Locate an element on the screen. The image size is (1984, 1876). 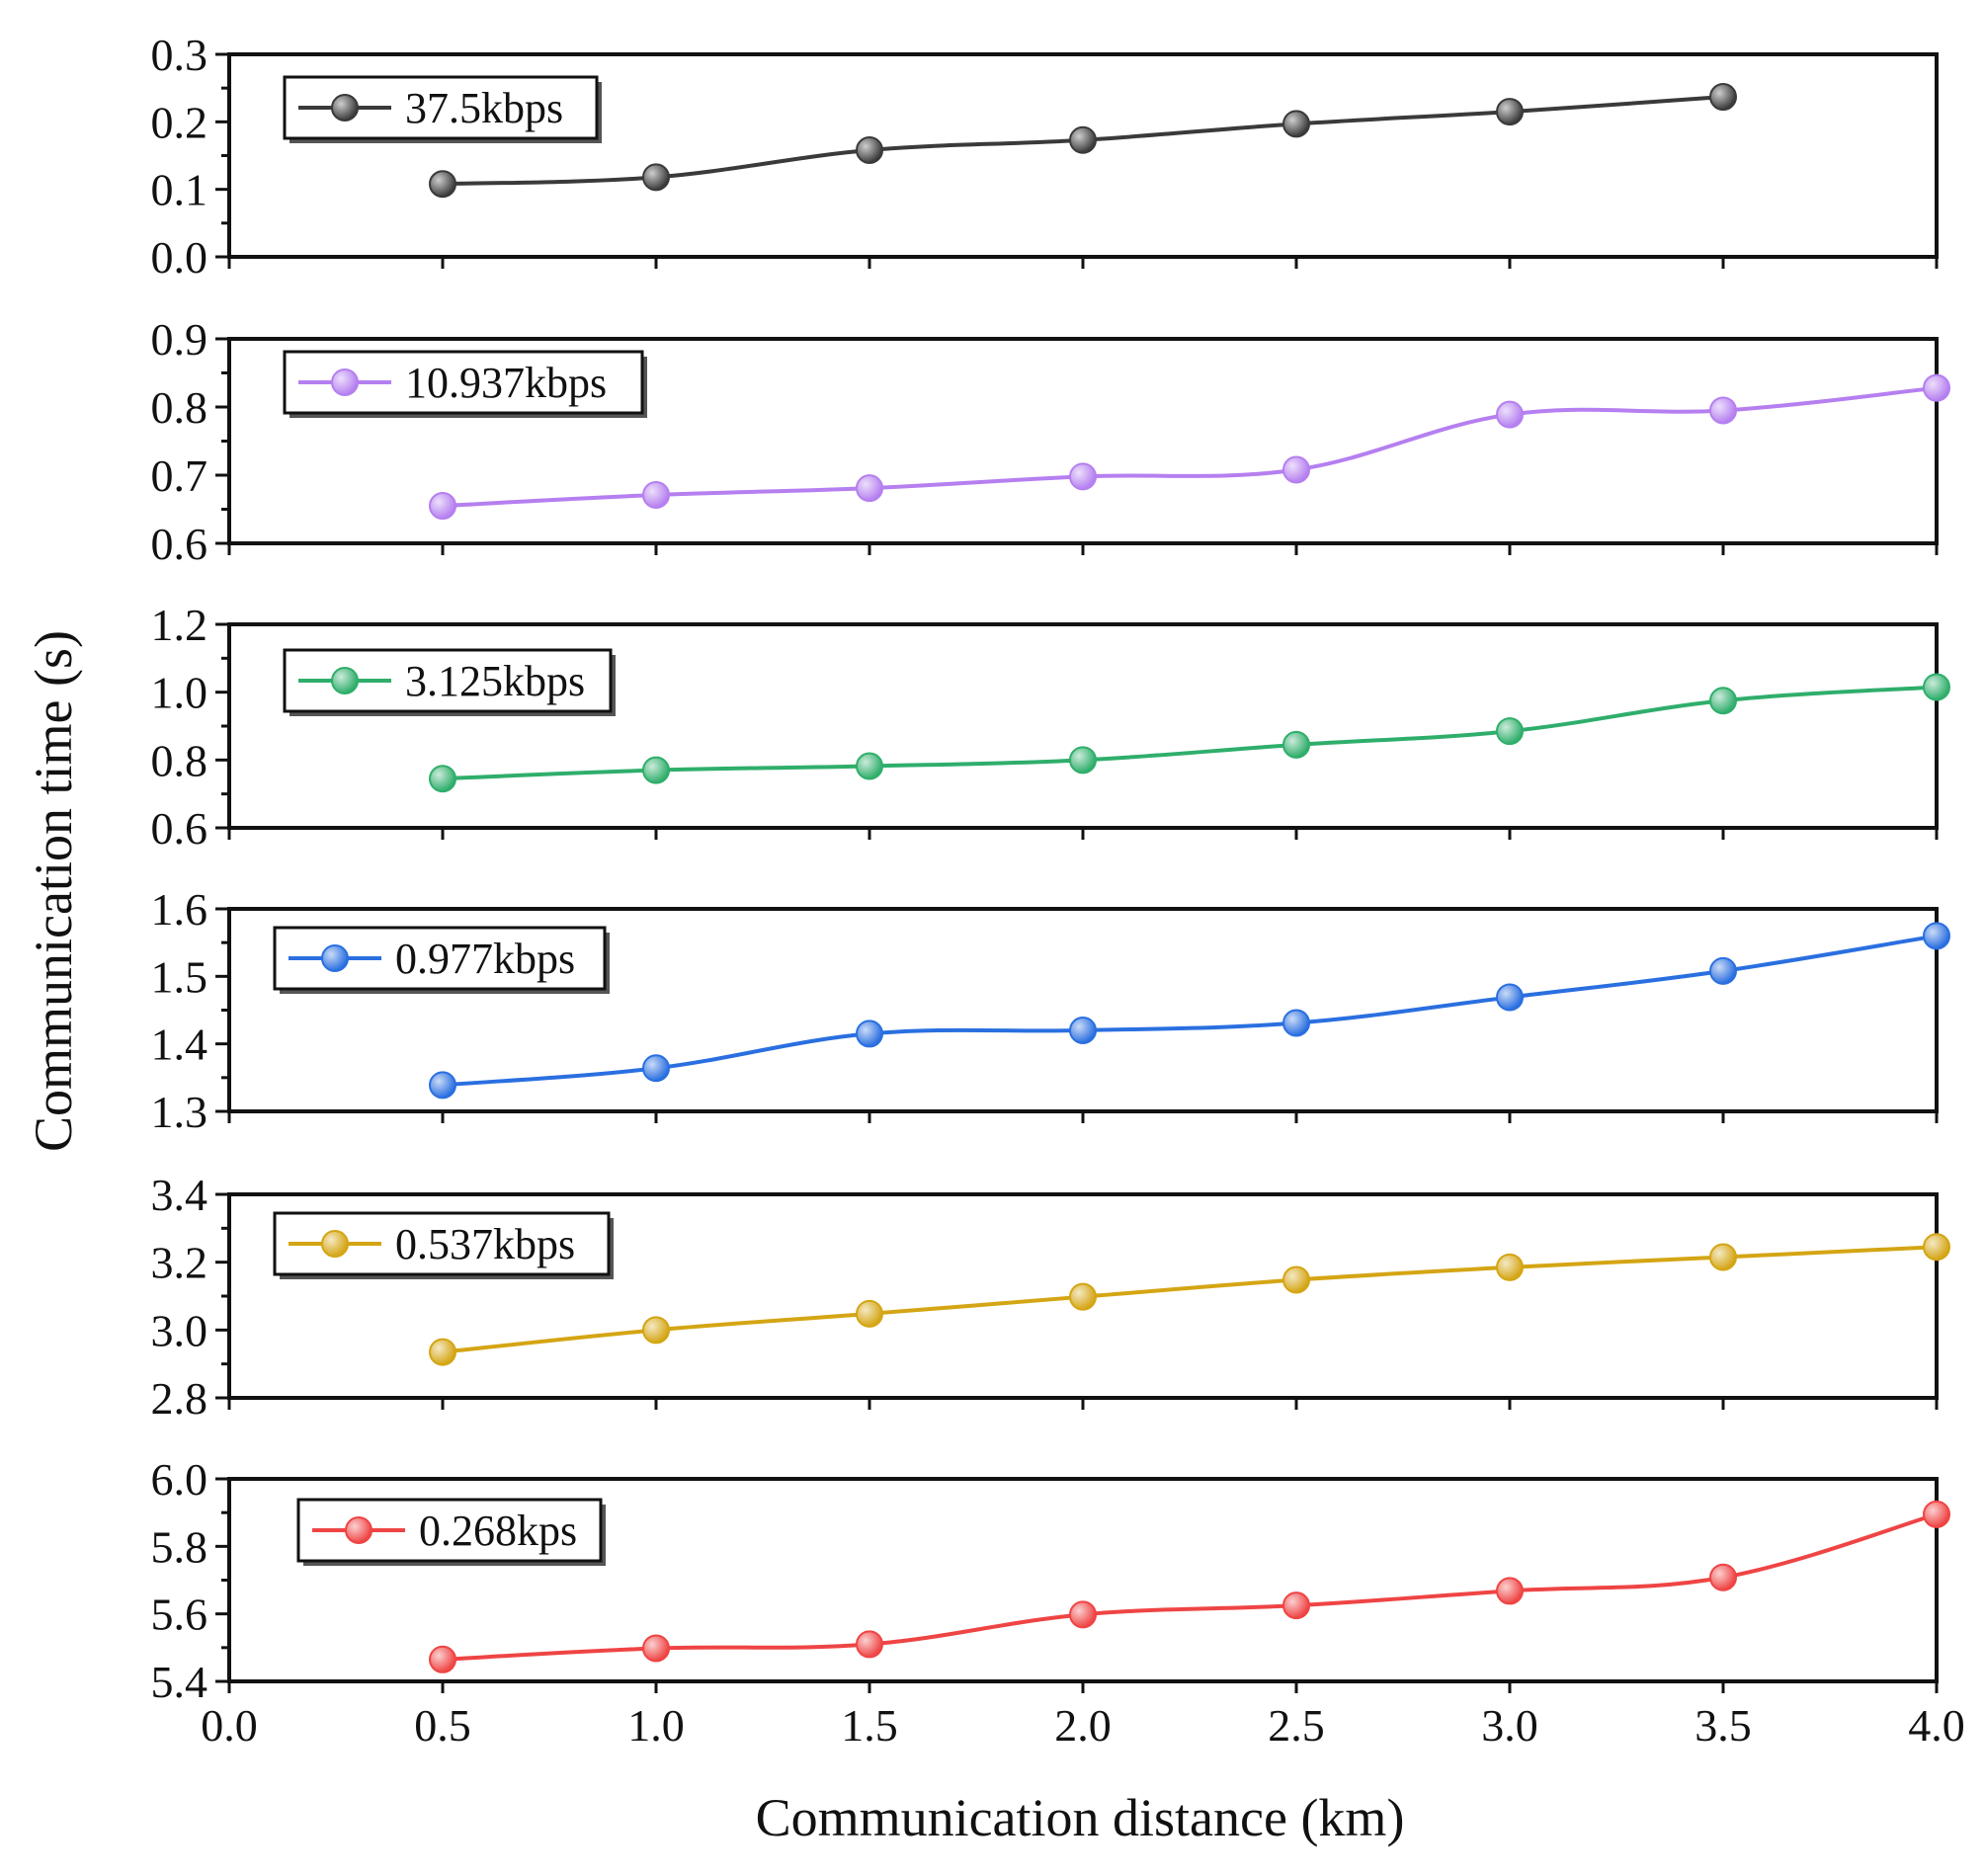
y-tick-label: 3.2 is located at coordinates (180, 1263).